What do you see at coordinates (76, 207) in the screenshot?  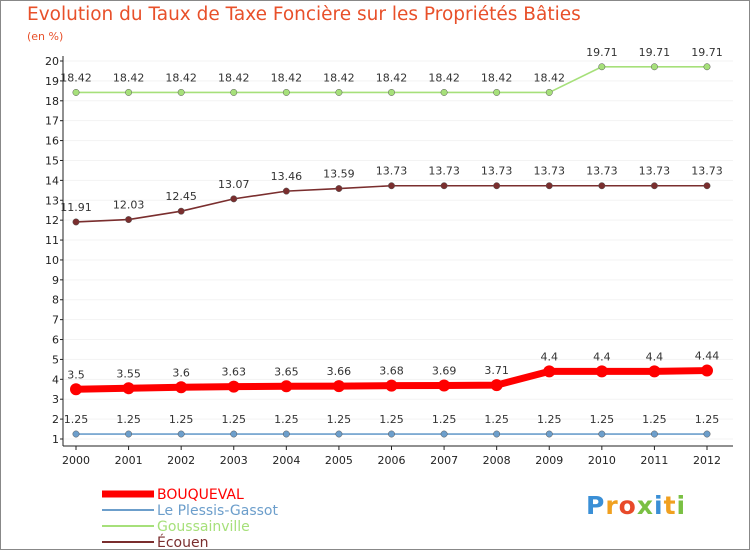 I see `data-label: 11.91` at bounding box center [76, 207].